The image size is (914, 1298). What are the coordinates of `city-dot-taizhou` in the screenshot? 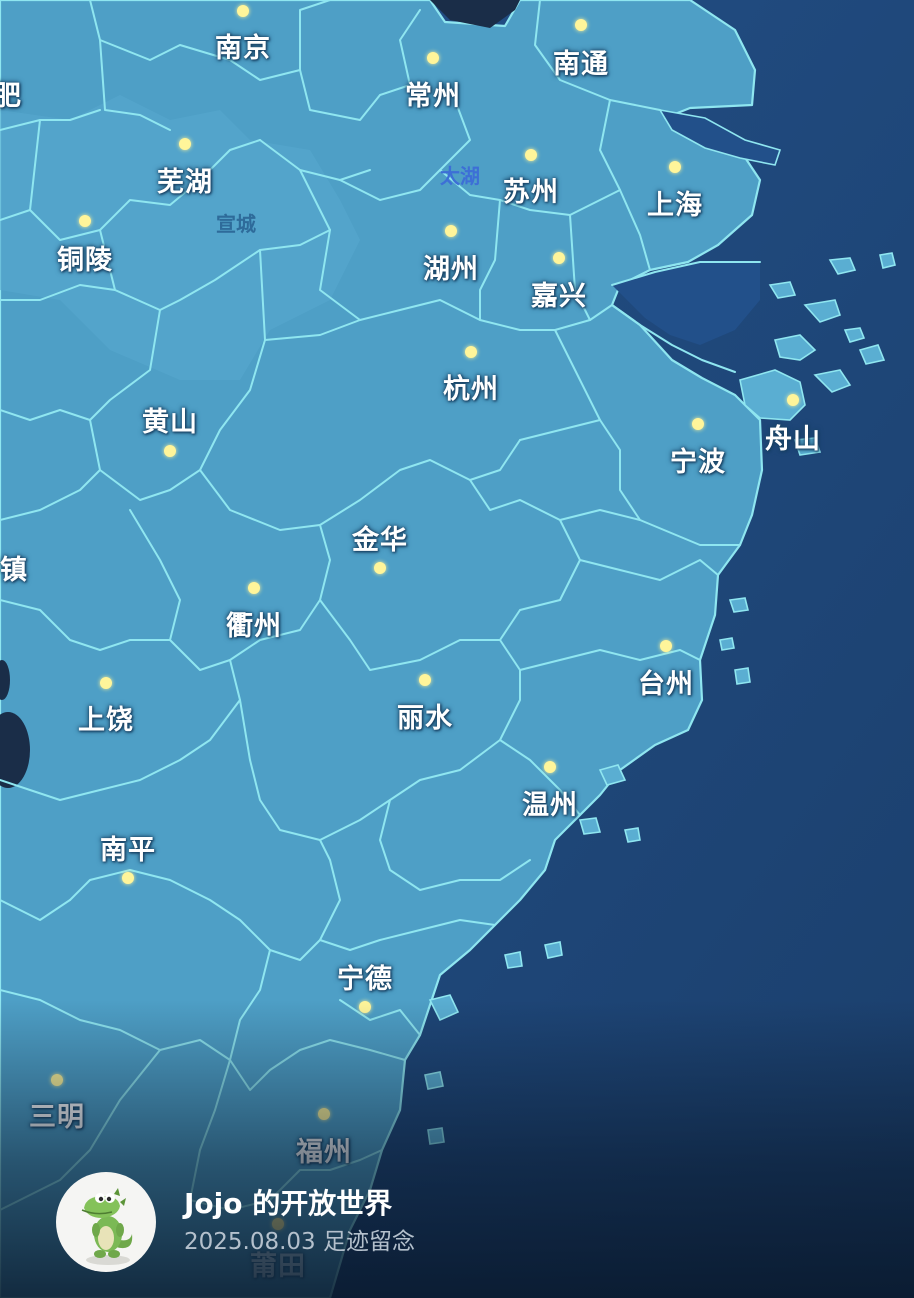 It's located at (666, 646).